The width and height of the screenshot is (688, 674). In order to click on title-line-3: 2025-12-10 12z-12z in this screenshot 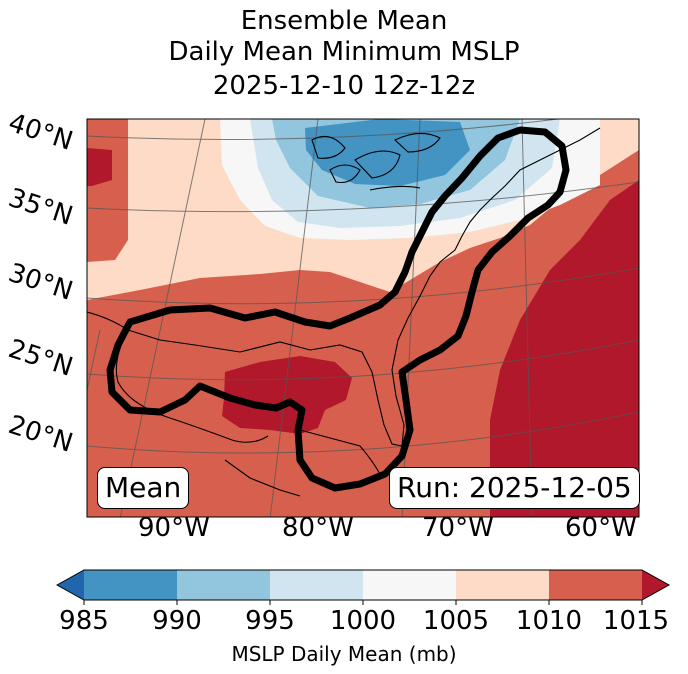, I will do `click(344, 86)`.